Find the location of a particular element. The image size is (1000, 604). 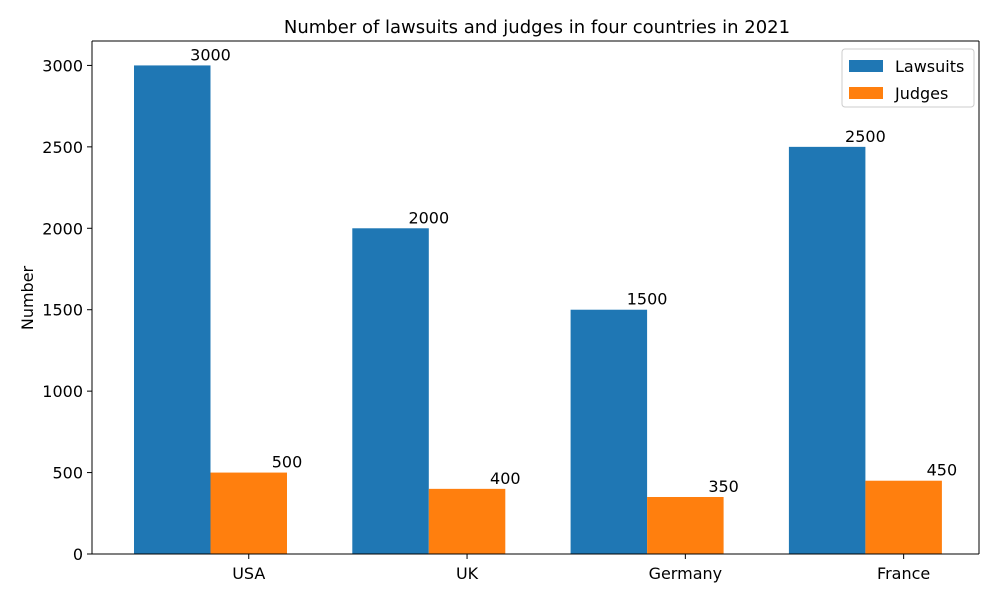

y-tick-label-3000: 3000 is located at coordinates (62, 65).